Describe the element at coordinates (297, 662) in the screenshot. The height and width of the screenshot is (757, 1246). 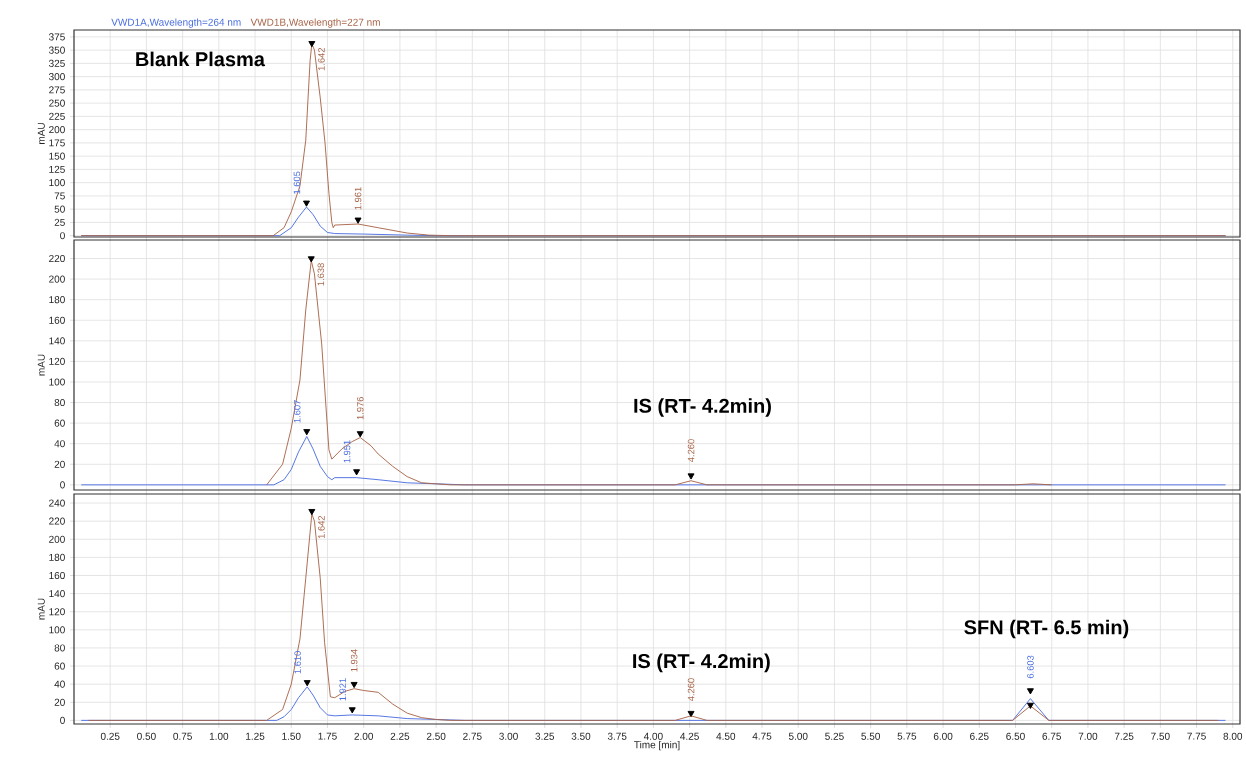
I see `annotation: 1.610` at that location.